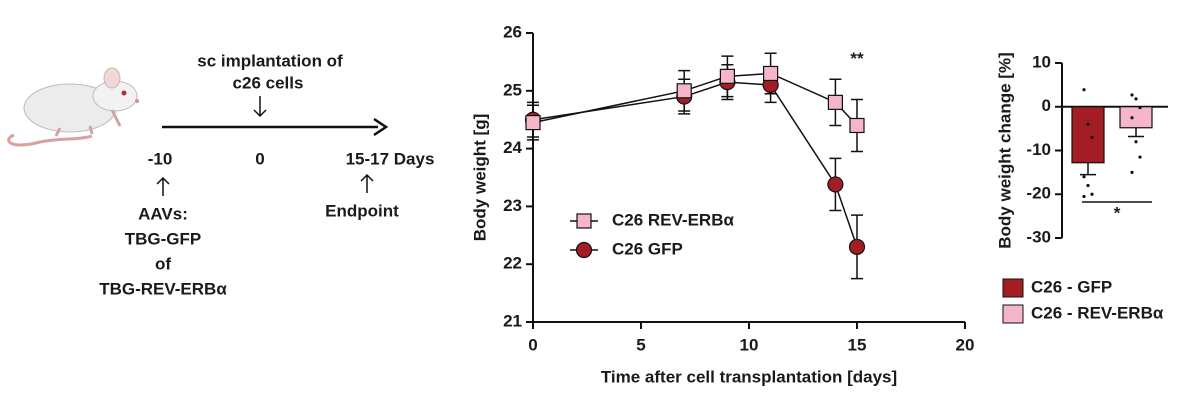 The height and width of the screenshot is (400, 1200). What do you see at coordinates (749, 376) in the screenshot?
I see `x-axis-label: Time after cell transplantation [days]` at bounding box center [749, 376].